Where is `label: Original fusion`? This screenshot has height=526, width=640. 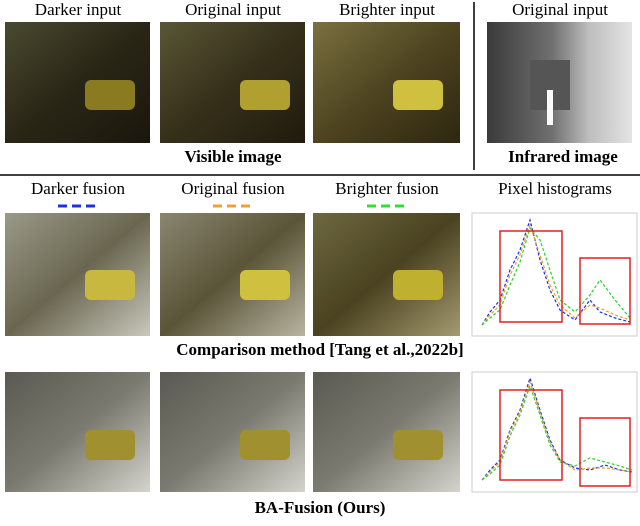
label: Original fusion is located at coordinates (233, 188).